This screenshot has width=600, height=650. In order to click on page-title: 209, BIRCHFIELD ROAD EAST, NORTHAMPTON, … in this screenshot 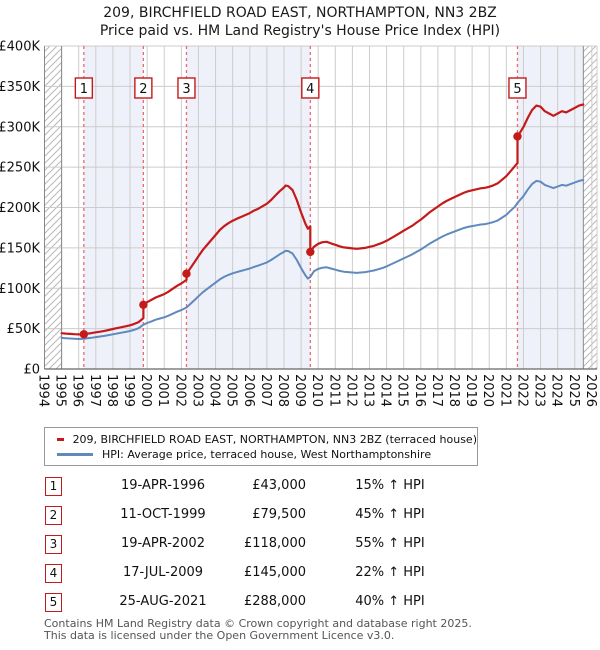, I will do `click(300, 13)`.